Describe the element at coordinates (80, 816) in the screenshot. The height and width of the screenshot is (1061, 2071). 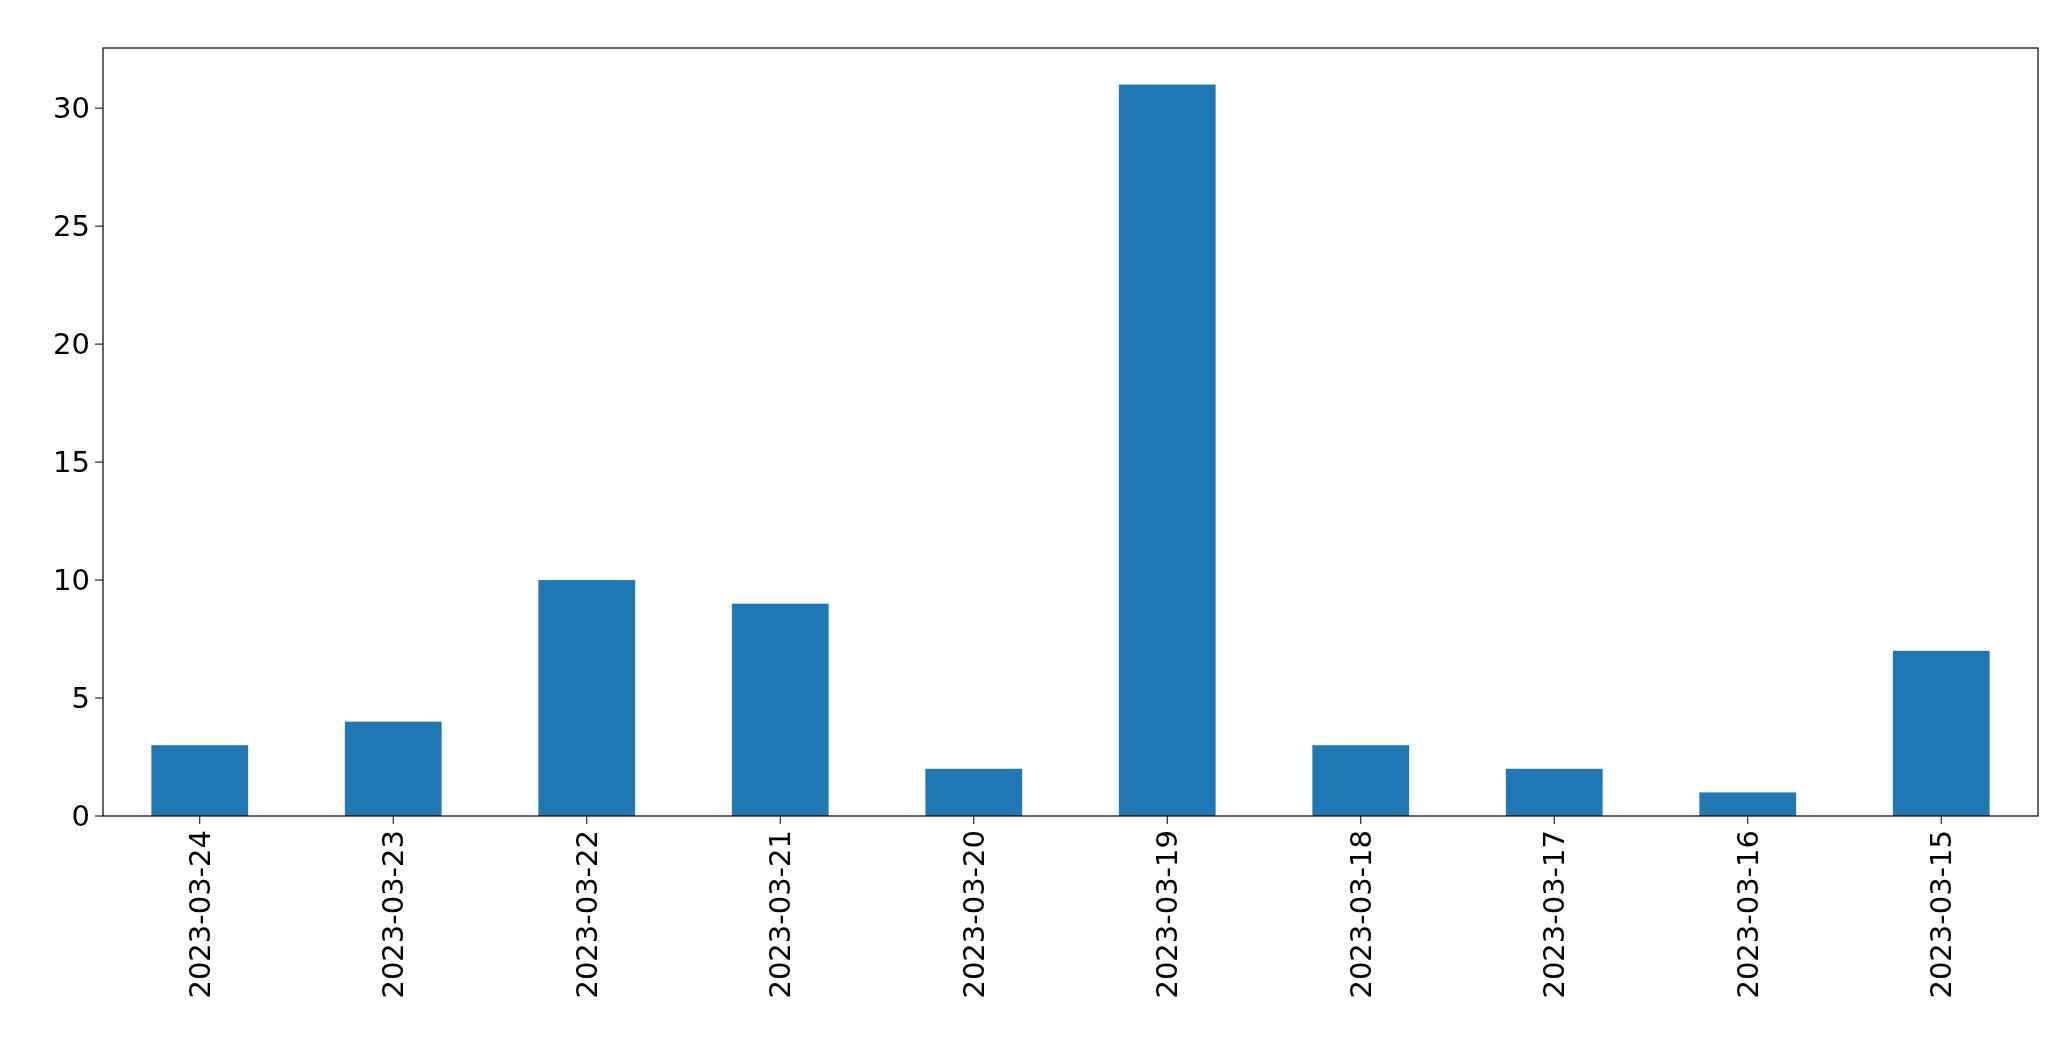
I see `y-tick-label: 0` at that location.